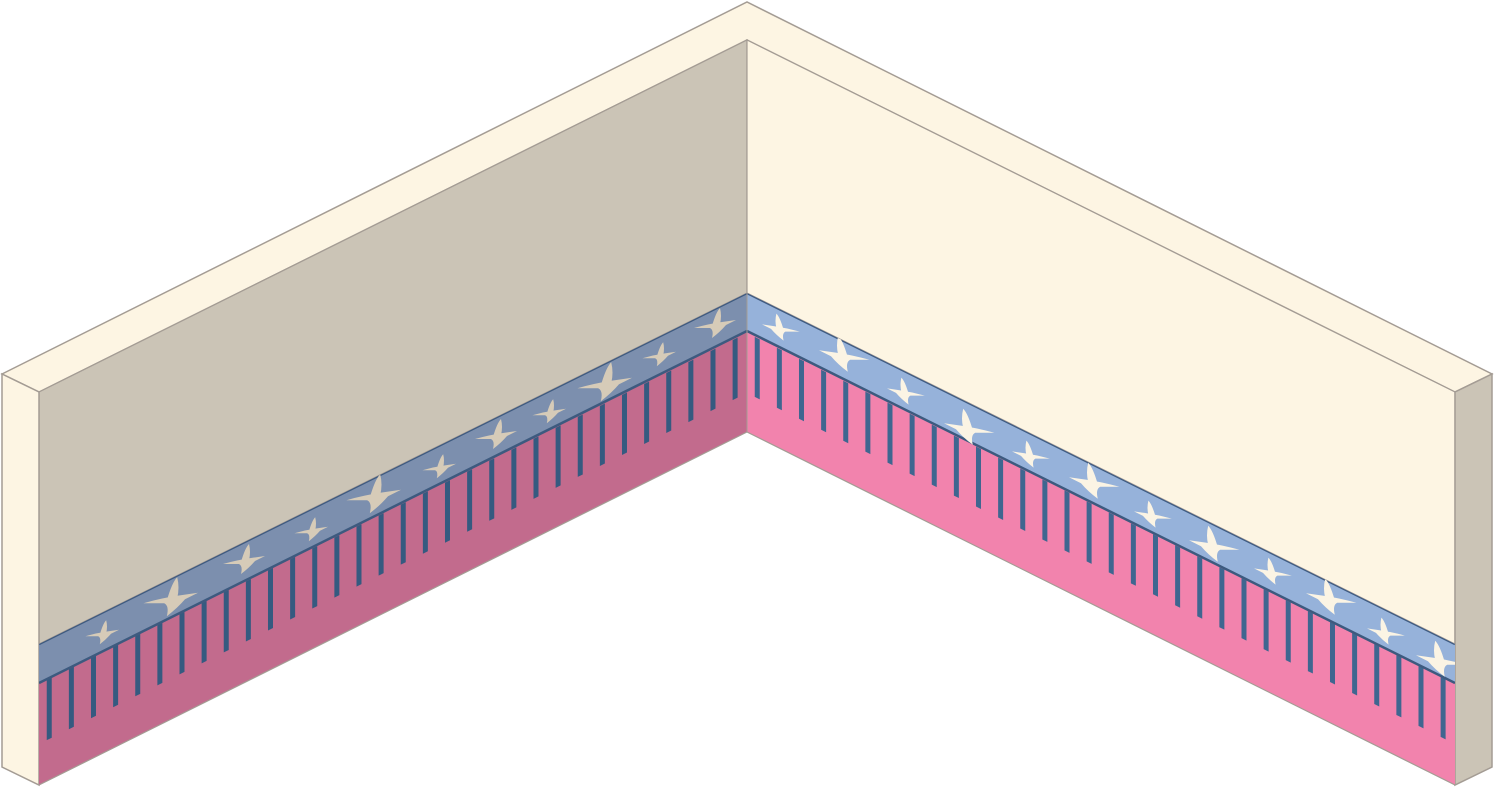 Image resolution: width=1494 pixels, height=787 pixels. I want to click on left-wall-end-cap, so click(20, 579).